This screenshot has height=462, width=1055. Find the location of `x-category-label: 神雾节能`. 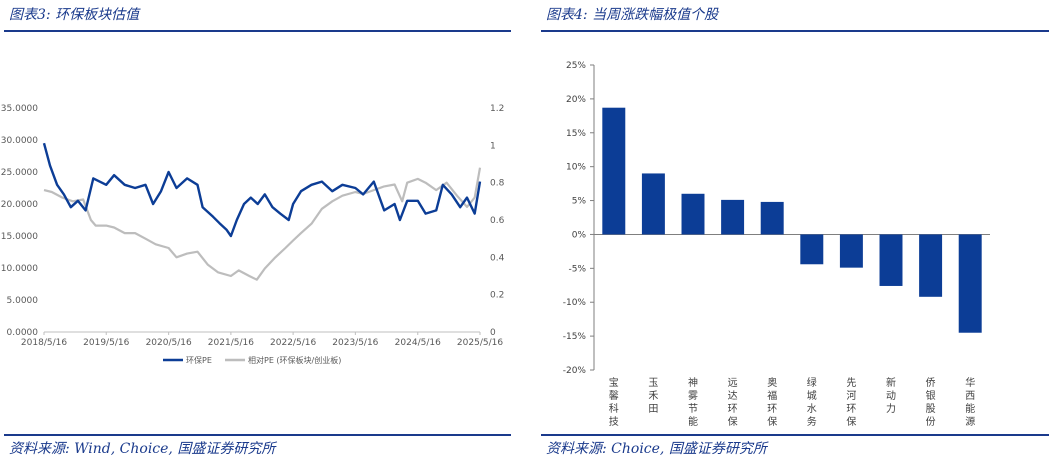

x-category-label: 神雾节能 is located at coordinates (693, 402).